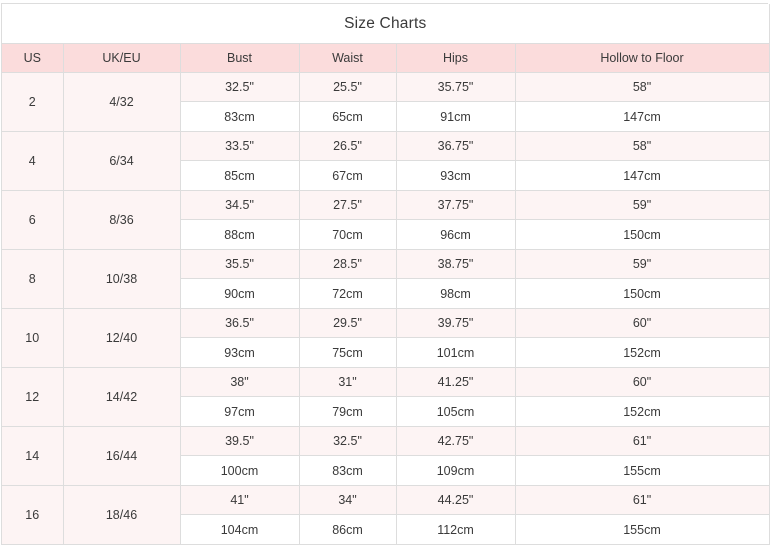  I want to click on column-header-hips: Hips, so click(456, 58).